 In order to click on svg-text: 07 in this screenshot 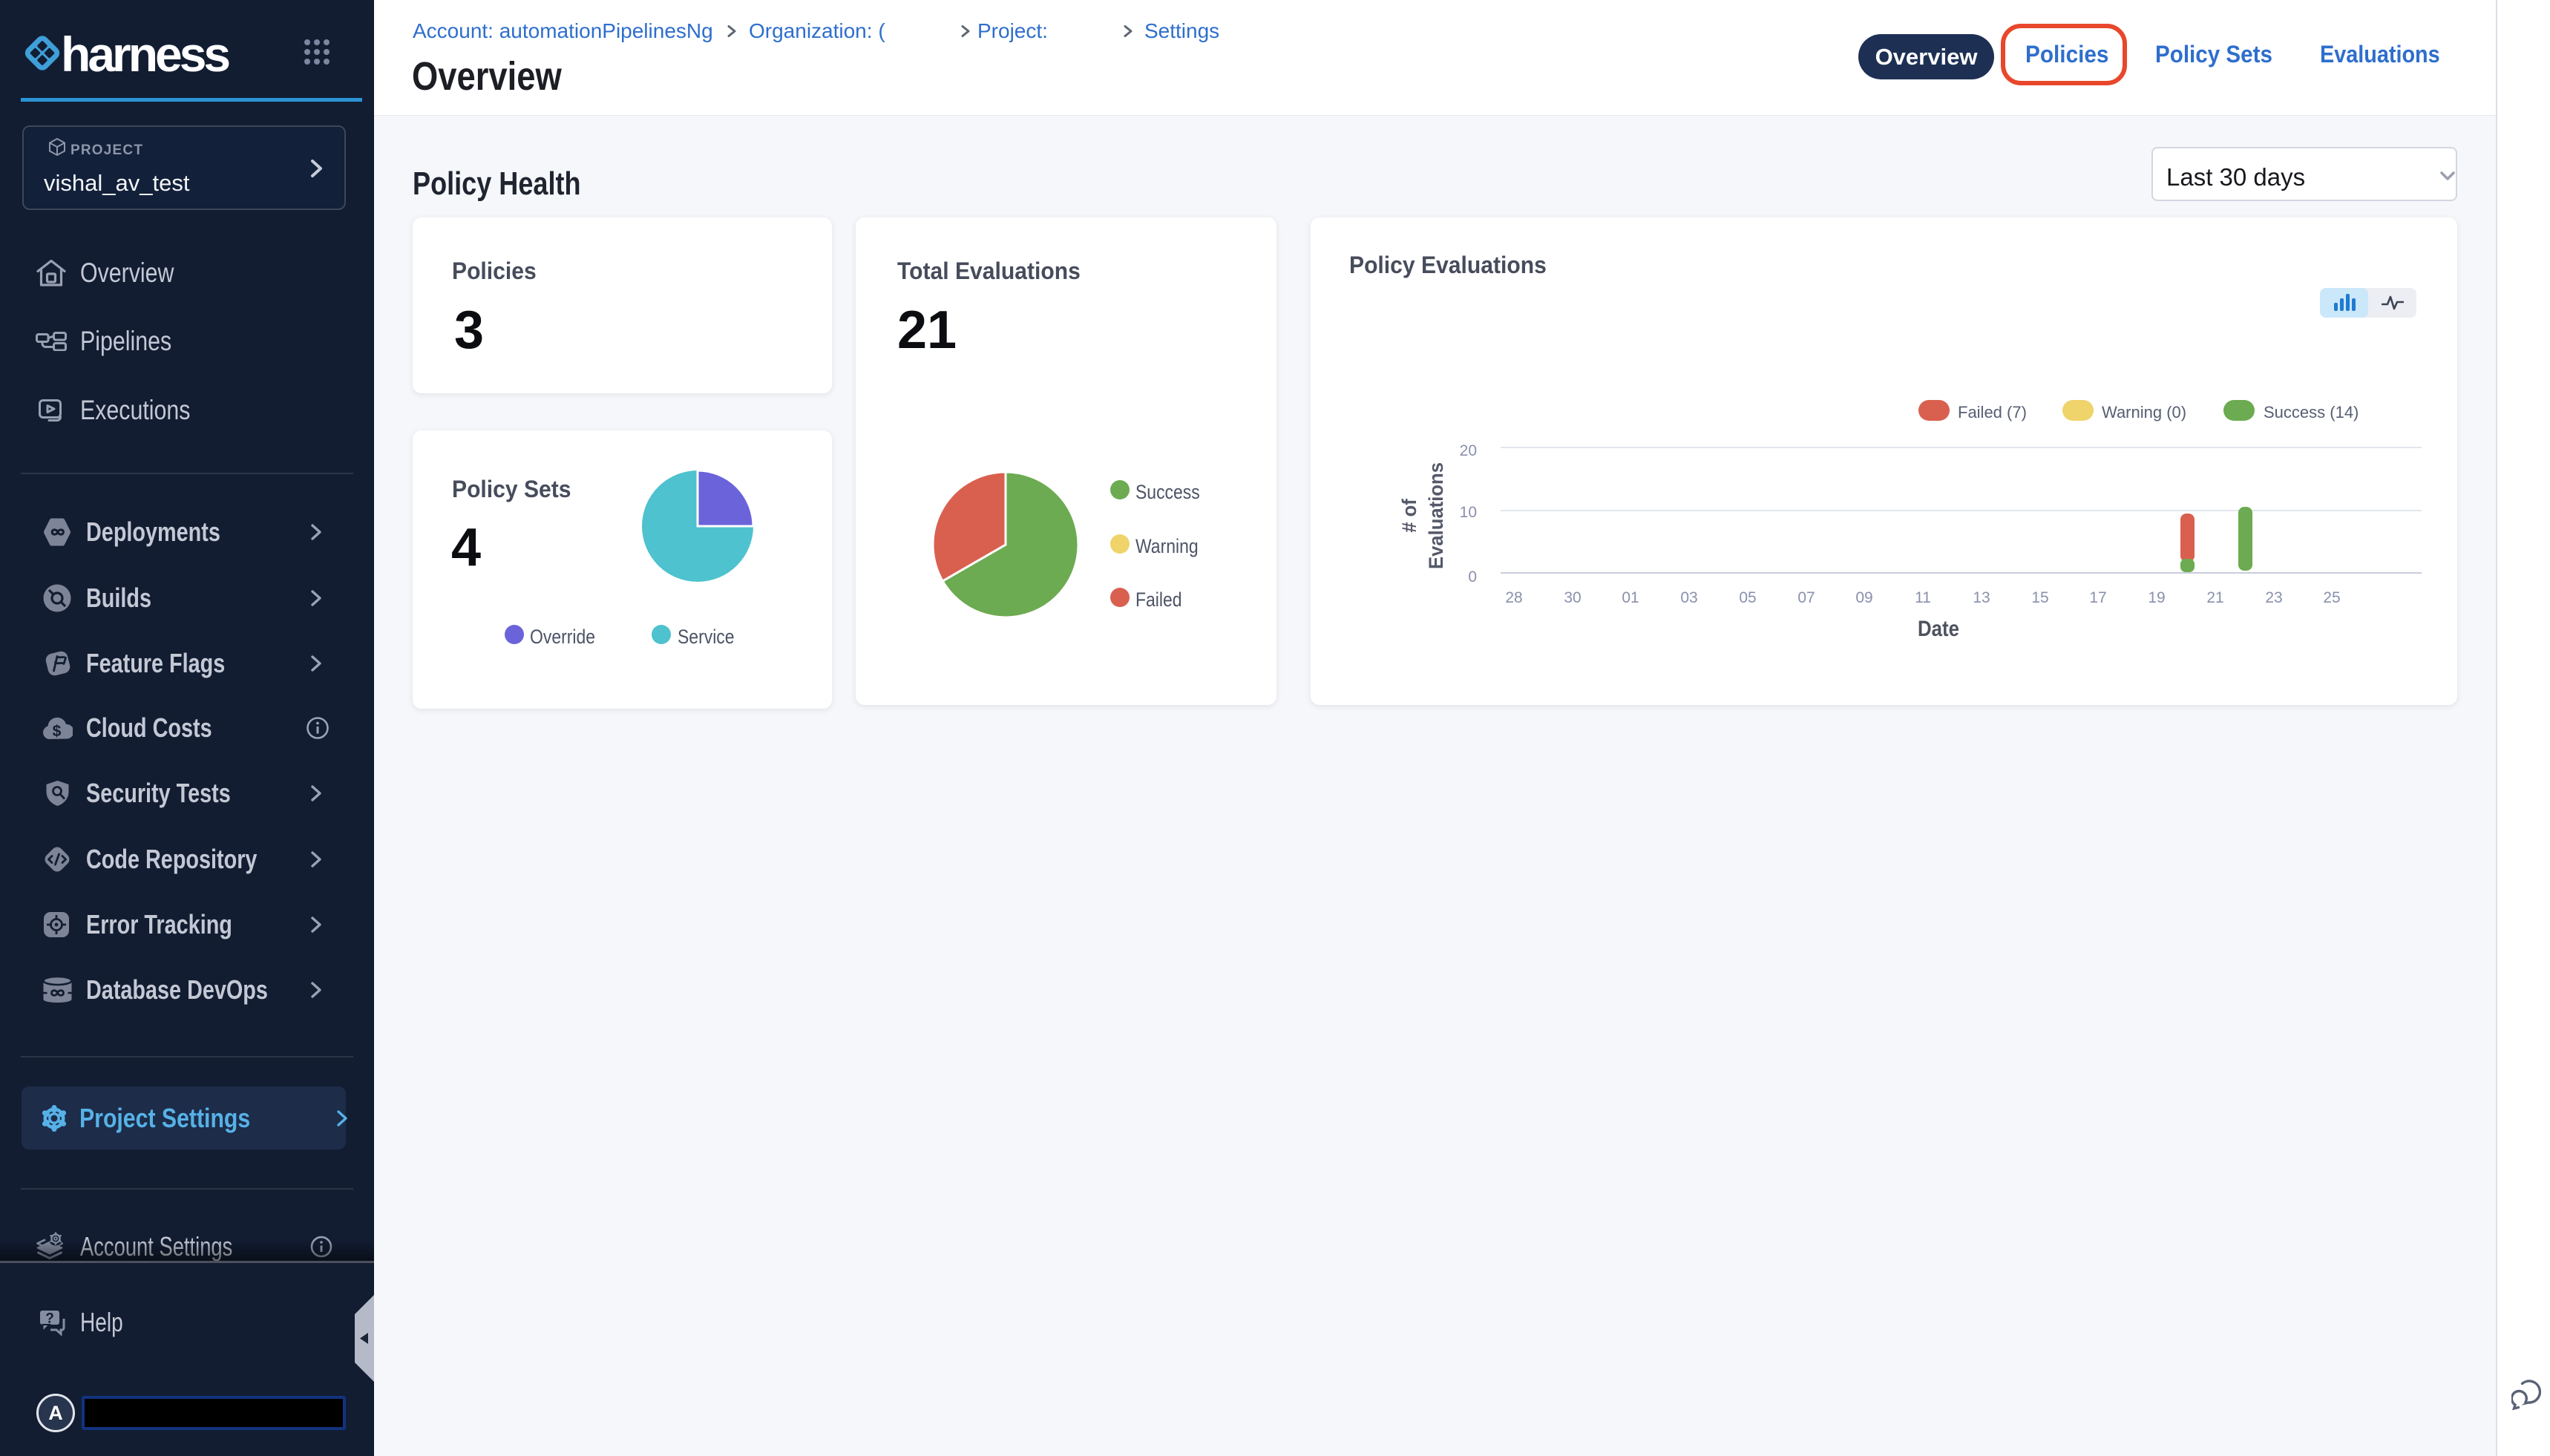, I will do `click(1806, 597)`.